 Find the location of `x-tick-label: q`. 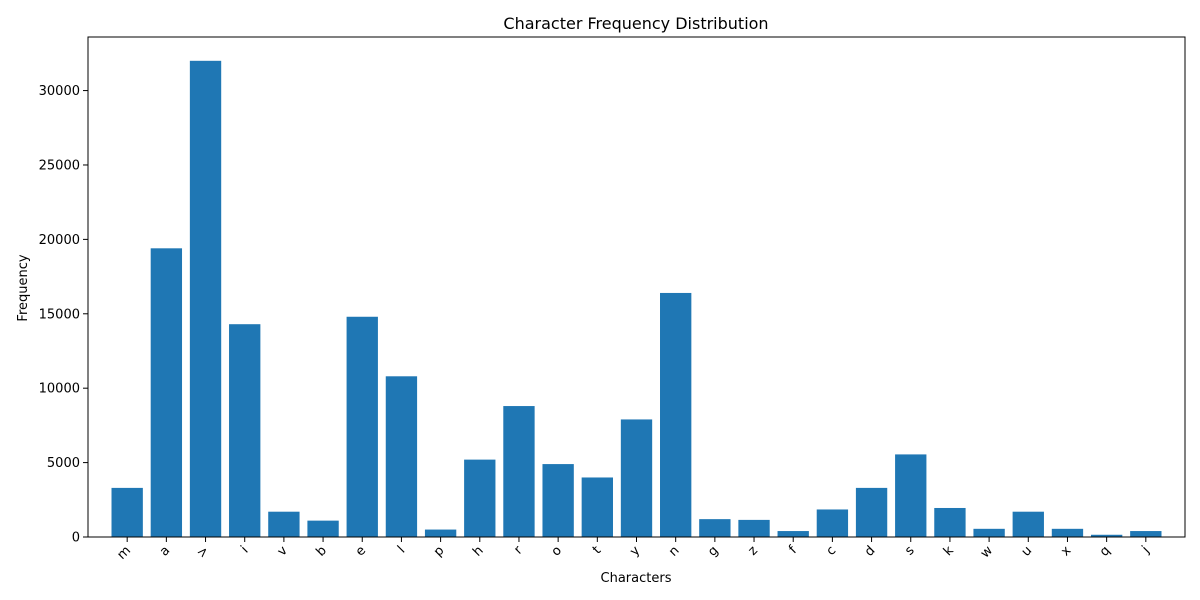

x-tick-label: q is located at coordinates (1105, 551).